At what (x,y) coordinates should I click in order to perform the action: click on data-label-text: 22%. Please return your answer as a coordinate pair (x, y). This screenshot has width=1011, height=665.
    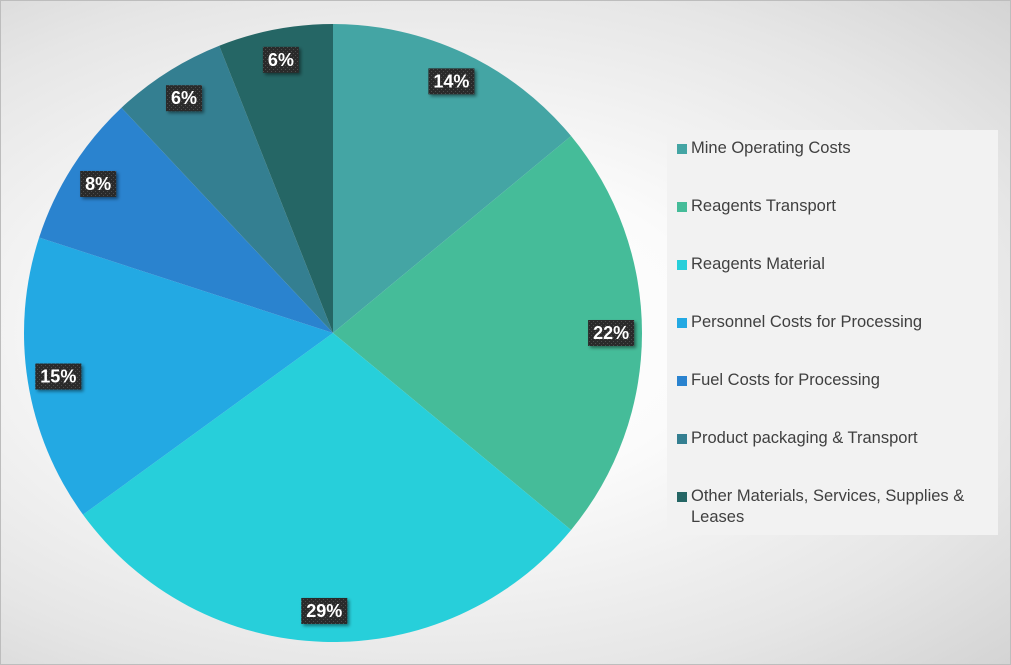
    Looking at the image, I should click on (611, 333).